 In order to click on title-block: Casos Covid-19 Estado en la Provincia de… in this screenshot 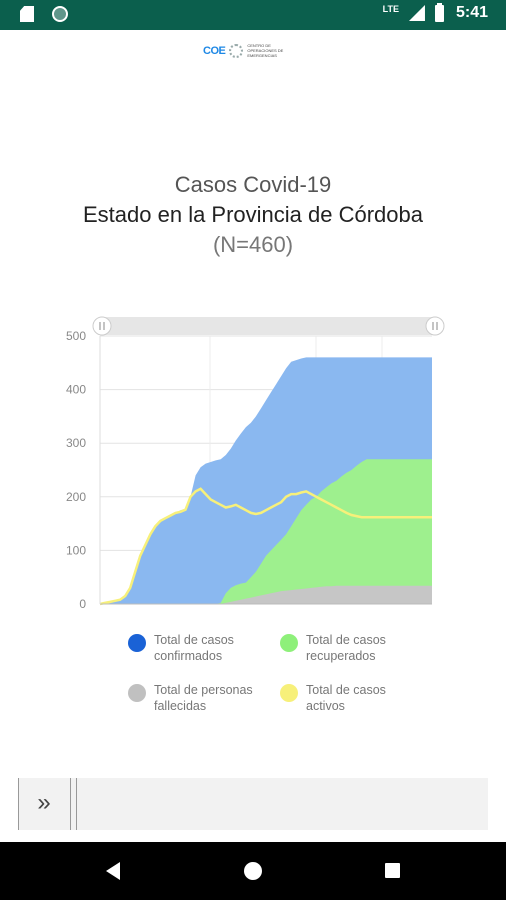, I will do `click(253, 215)`.